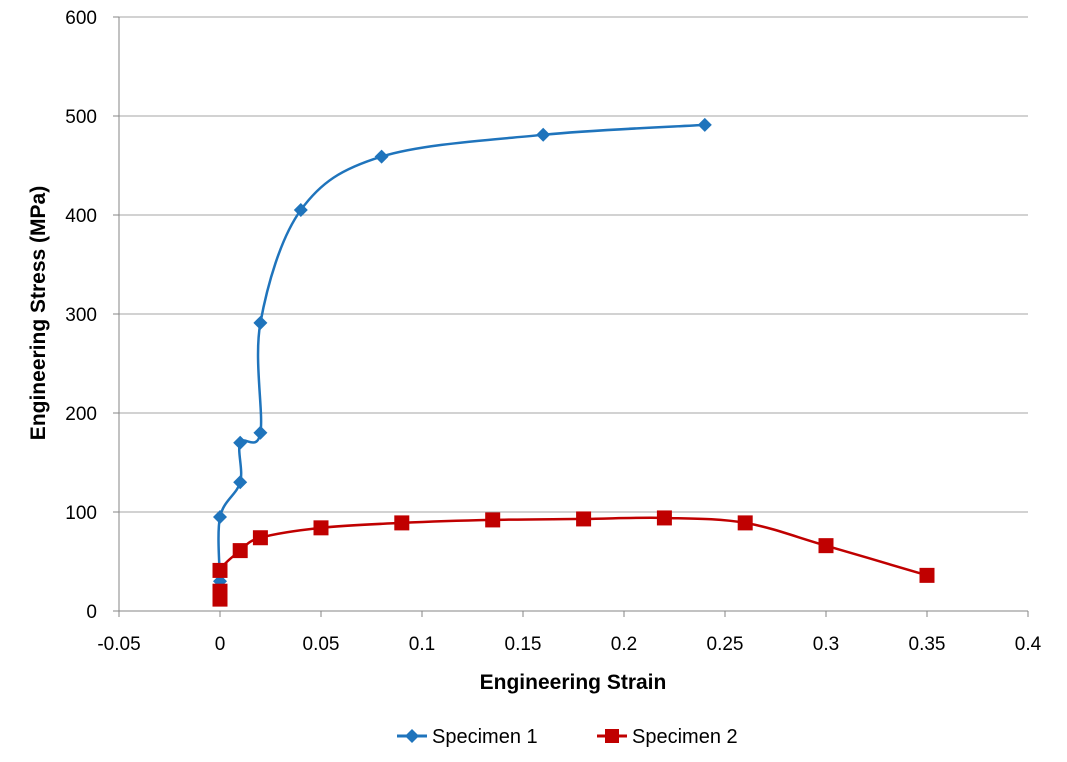  What do you see at coordinates (485, 737) in the screenshot?
I see `legend-label-specimen-1: Specimen 1` at bounding box center [485, 737].